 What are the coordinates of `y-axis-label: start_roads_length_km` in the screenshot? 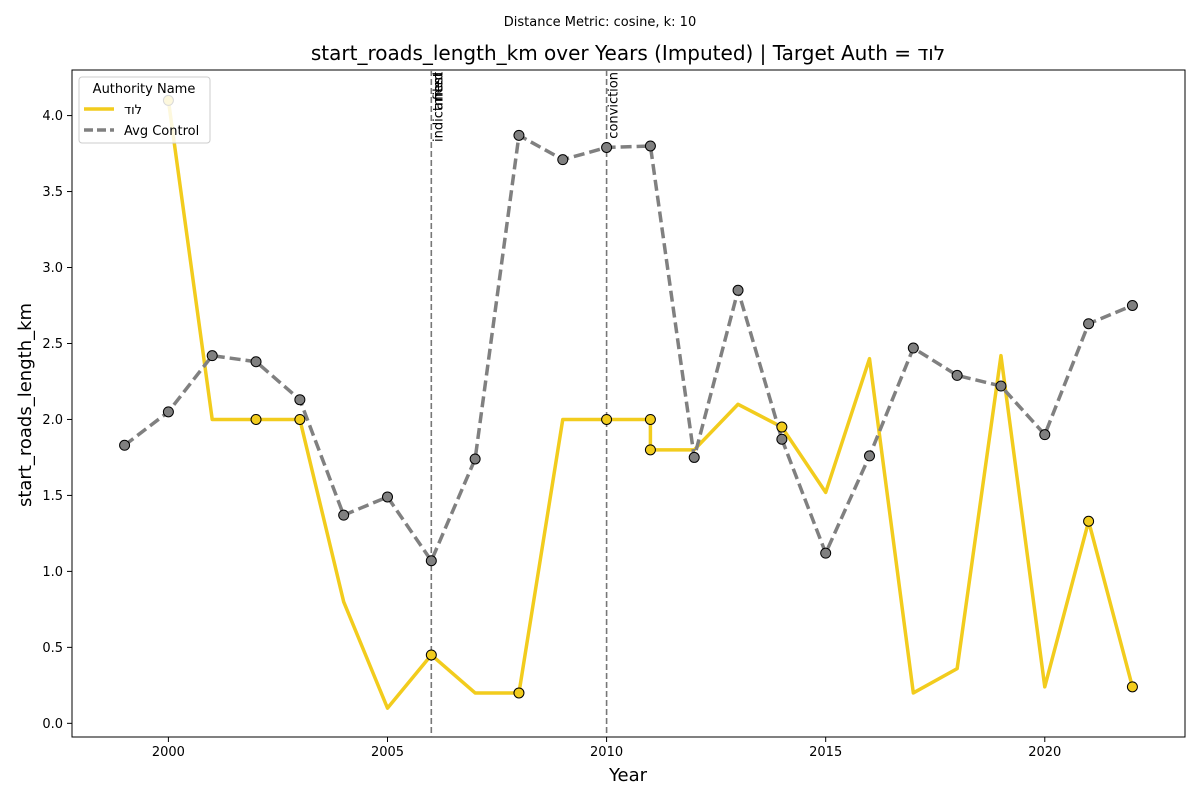 It's located at (25, 405).